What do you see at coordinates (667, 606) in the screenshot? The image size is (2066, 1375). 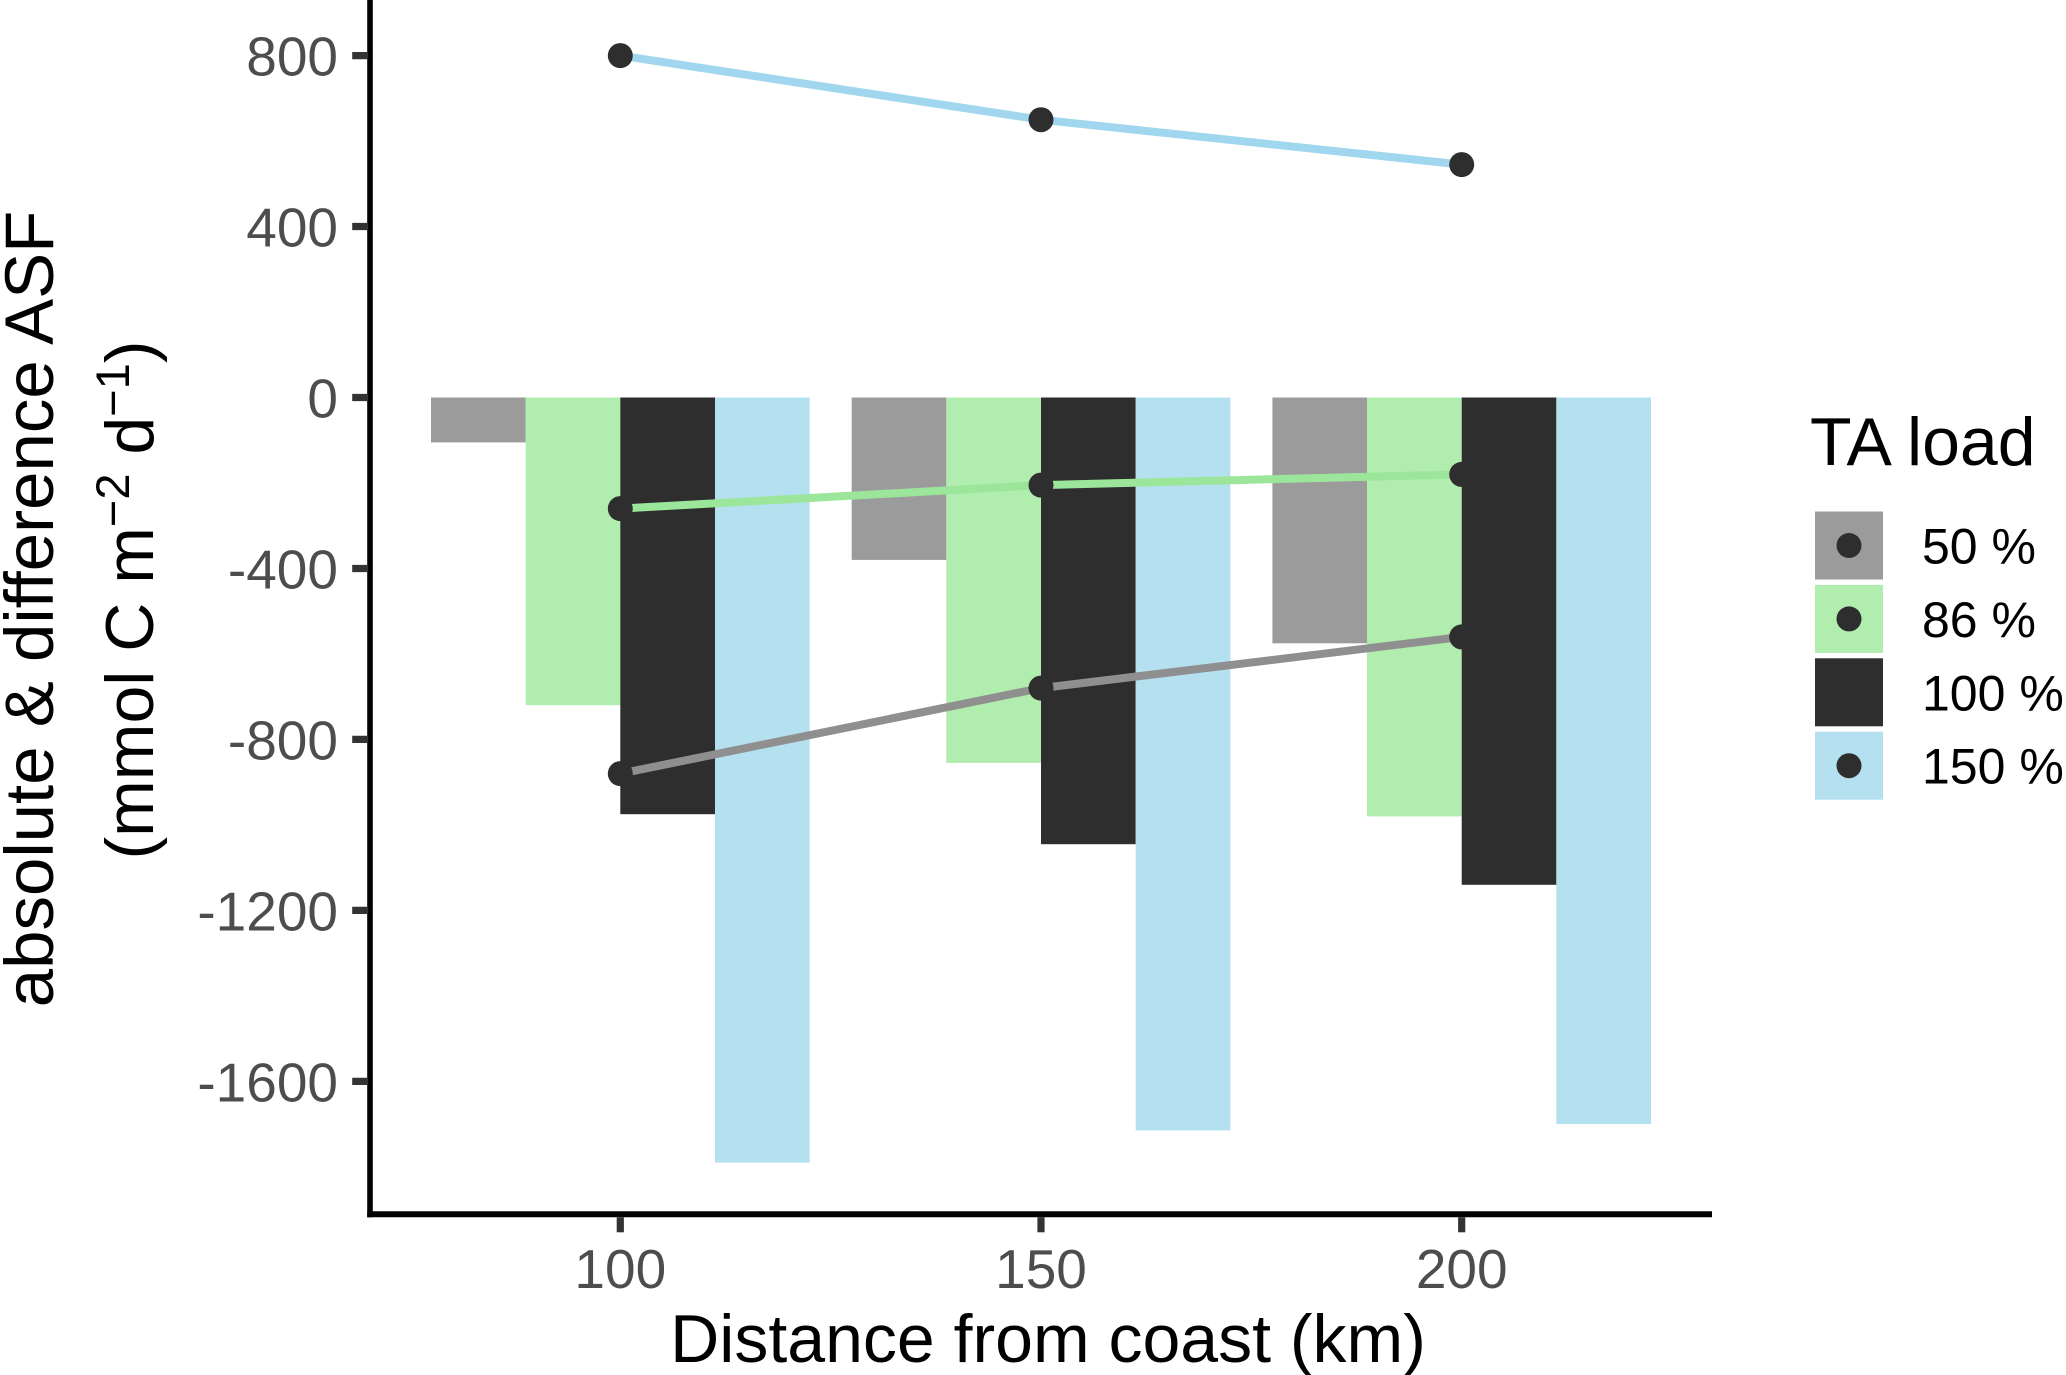 I see `bar-100%-100km` at bounding box center [667, 606].